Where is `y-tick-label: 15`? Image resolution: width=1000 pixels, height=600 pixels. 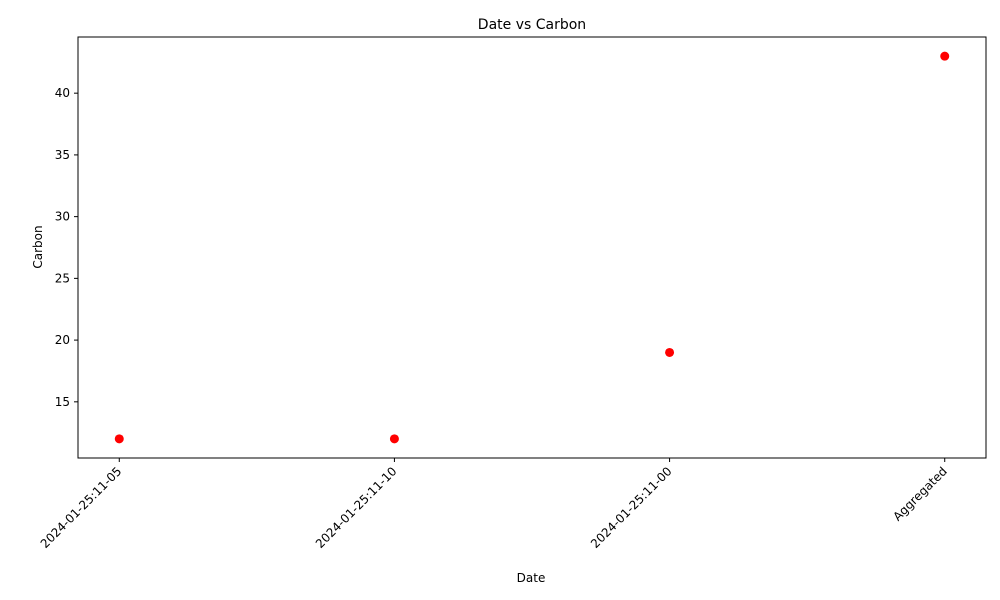 y-tick-label: 15 is located at coordinates (62, 402).